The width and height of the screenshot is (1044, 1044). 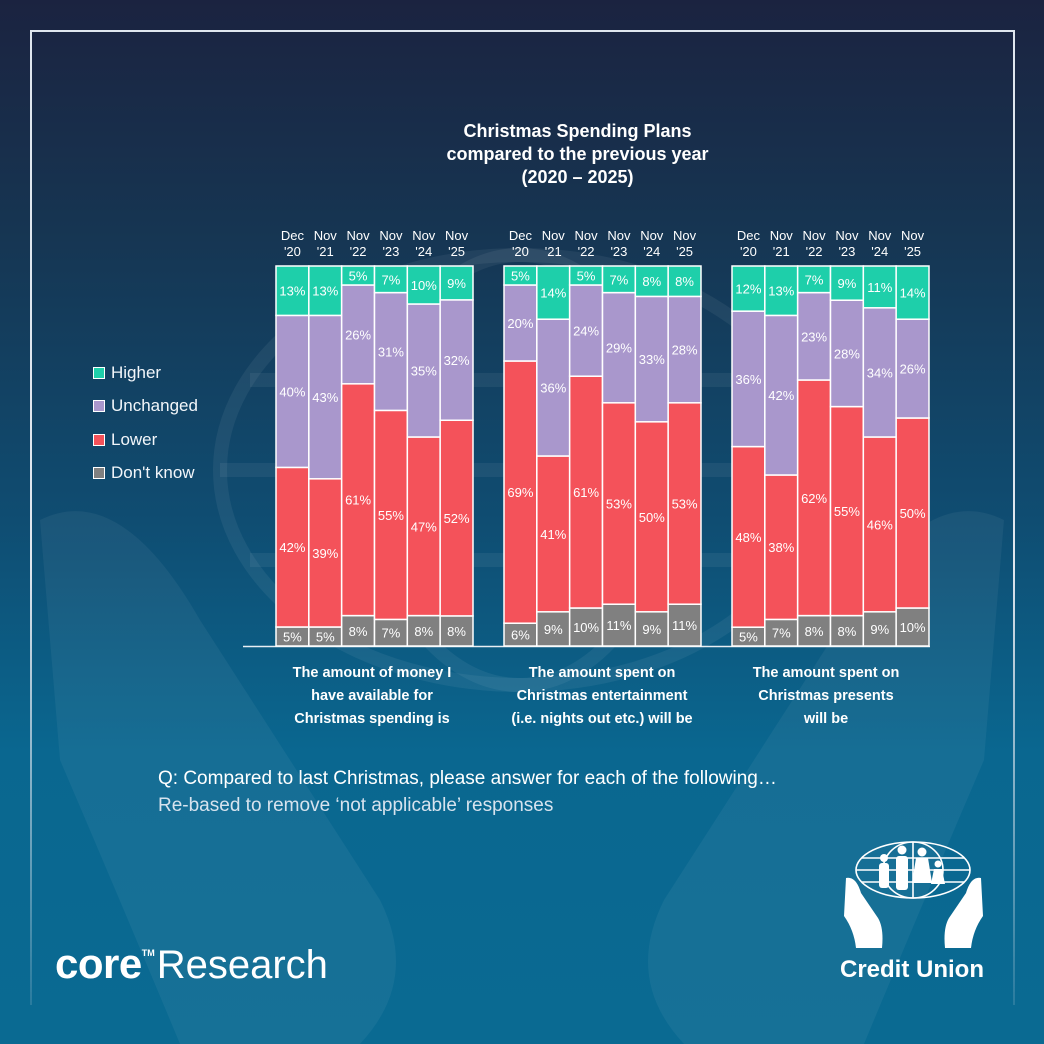 I want to click on data-label: 13%, so click(x=325, y=291).